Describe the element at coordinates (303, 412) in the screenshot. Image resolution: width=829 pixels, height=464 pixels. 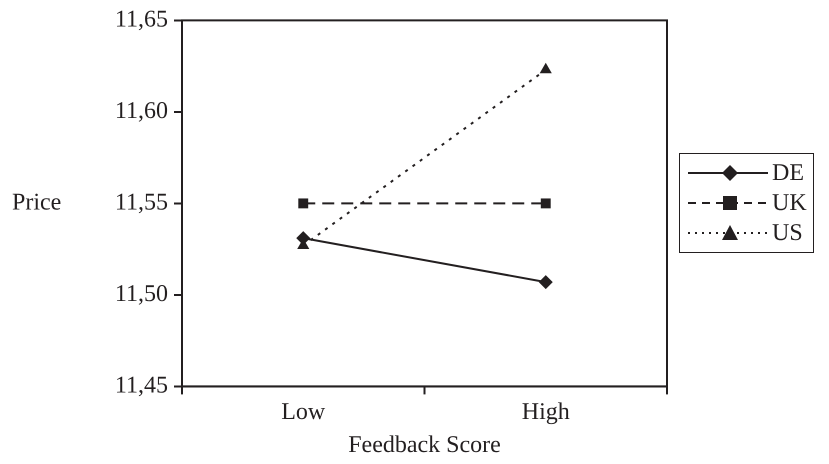
I see `x-tick-label: Low` at that location.